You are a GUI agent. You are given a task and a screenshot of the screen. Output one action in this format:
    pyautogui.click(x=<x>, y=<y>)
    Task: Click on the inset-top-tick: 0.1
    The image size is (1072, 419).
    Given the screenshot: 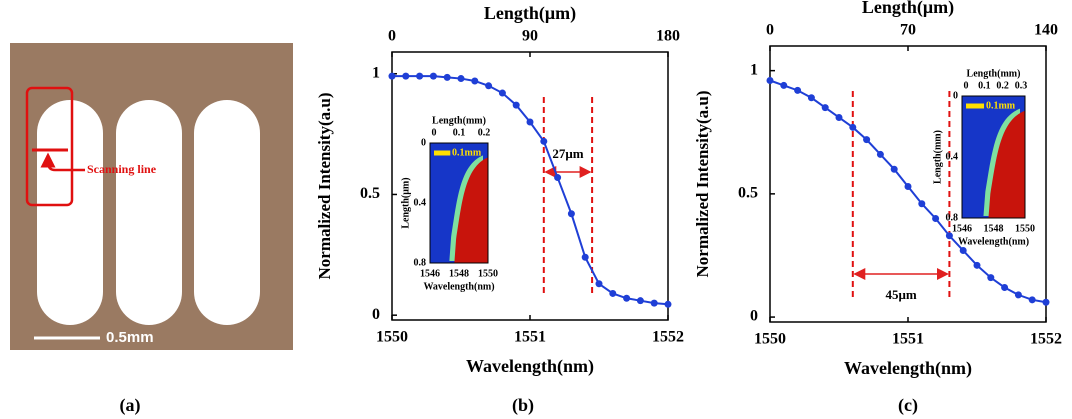 What is the action you would take?
    pyautogui.click(x=459, y=132)
    